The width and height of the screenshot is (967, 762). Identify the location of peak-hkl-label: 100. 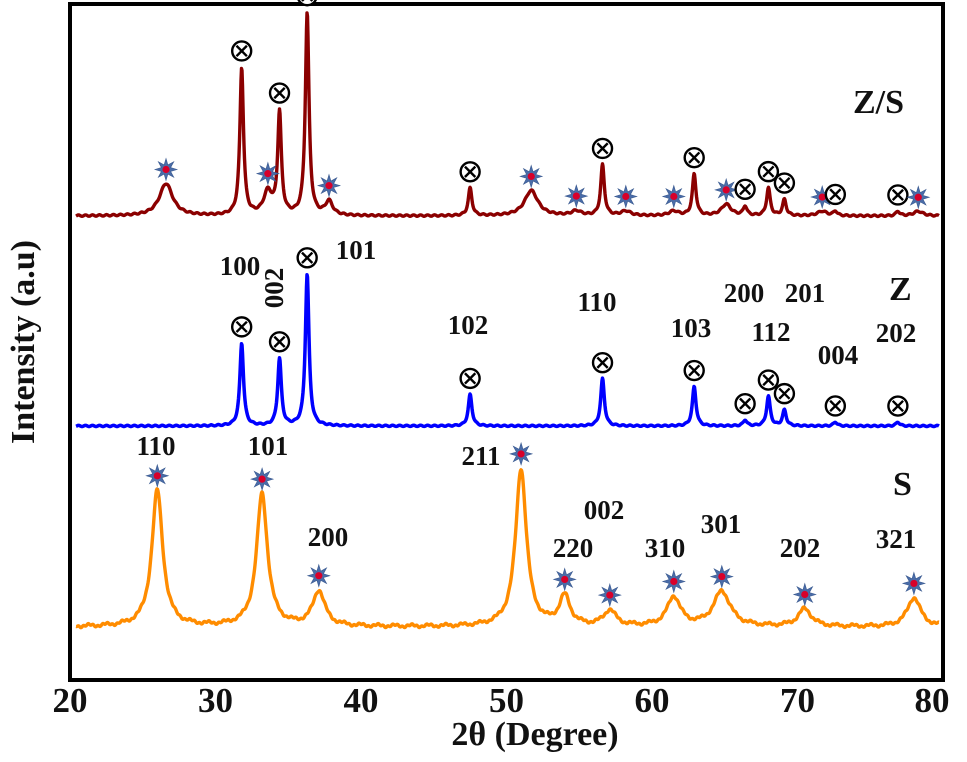
(240, 266).